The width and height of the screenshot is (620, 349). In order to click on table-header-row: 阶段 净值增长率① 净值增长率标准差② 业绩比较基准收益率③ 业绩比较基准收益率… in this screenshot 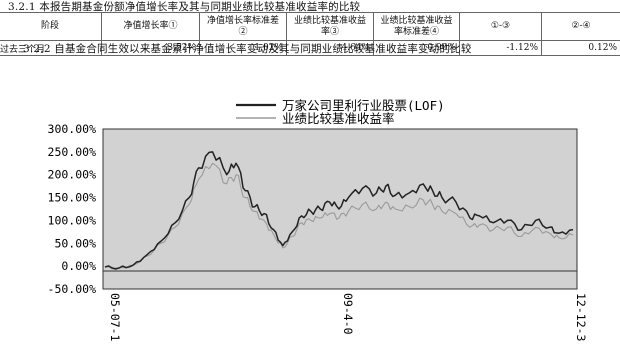, I will do `click(310, 26)`.